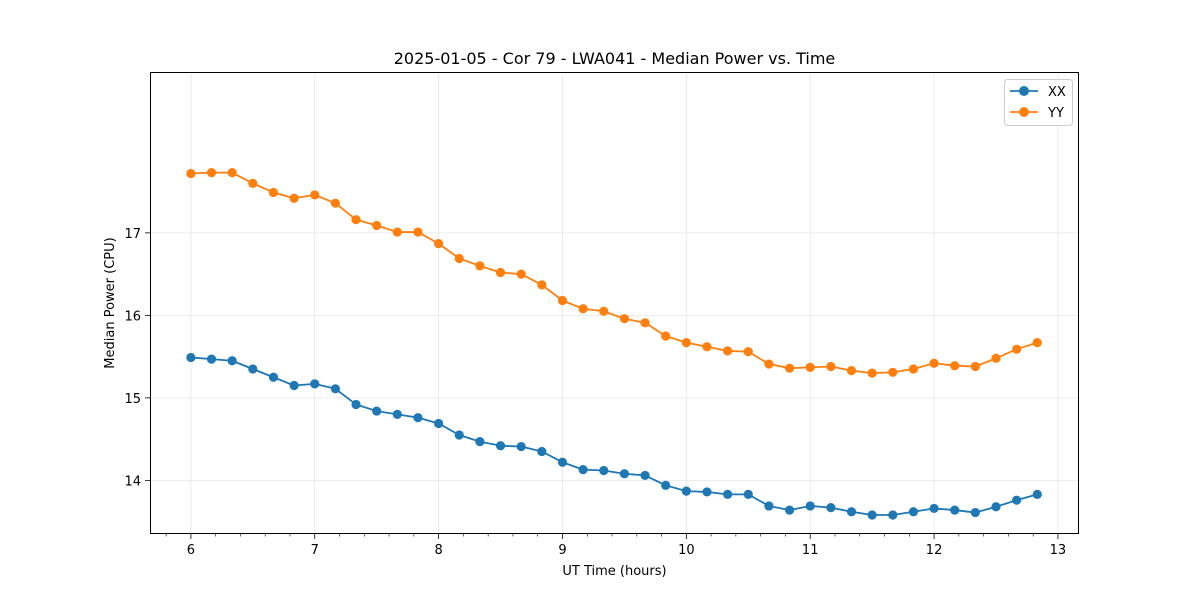 The image size is (1200, 600). What do you see at coordinates (1038, 102) in the screenshot?
I see `legend: XX YY` at bounding box center [1038, 102].